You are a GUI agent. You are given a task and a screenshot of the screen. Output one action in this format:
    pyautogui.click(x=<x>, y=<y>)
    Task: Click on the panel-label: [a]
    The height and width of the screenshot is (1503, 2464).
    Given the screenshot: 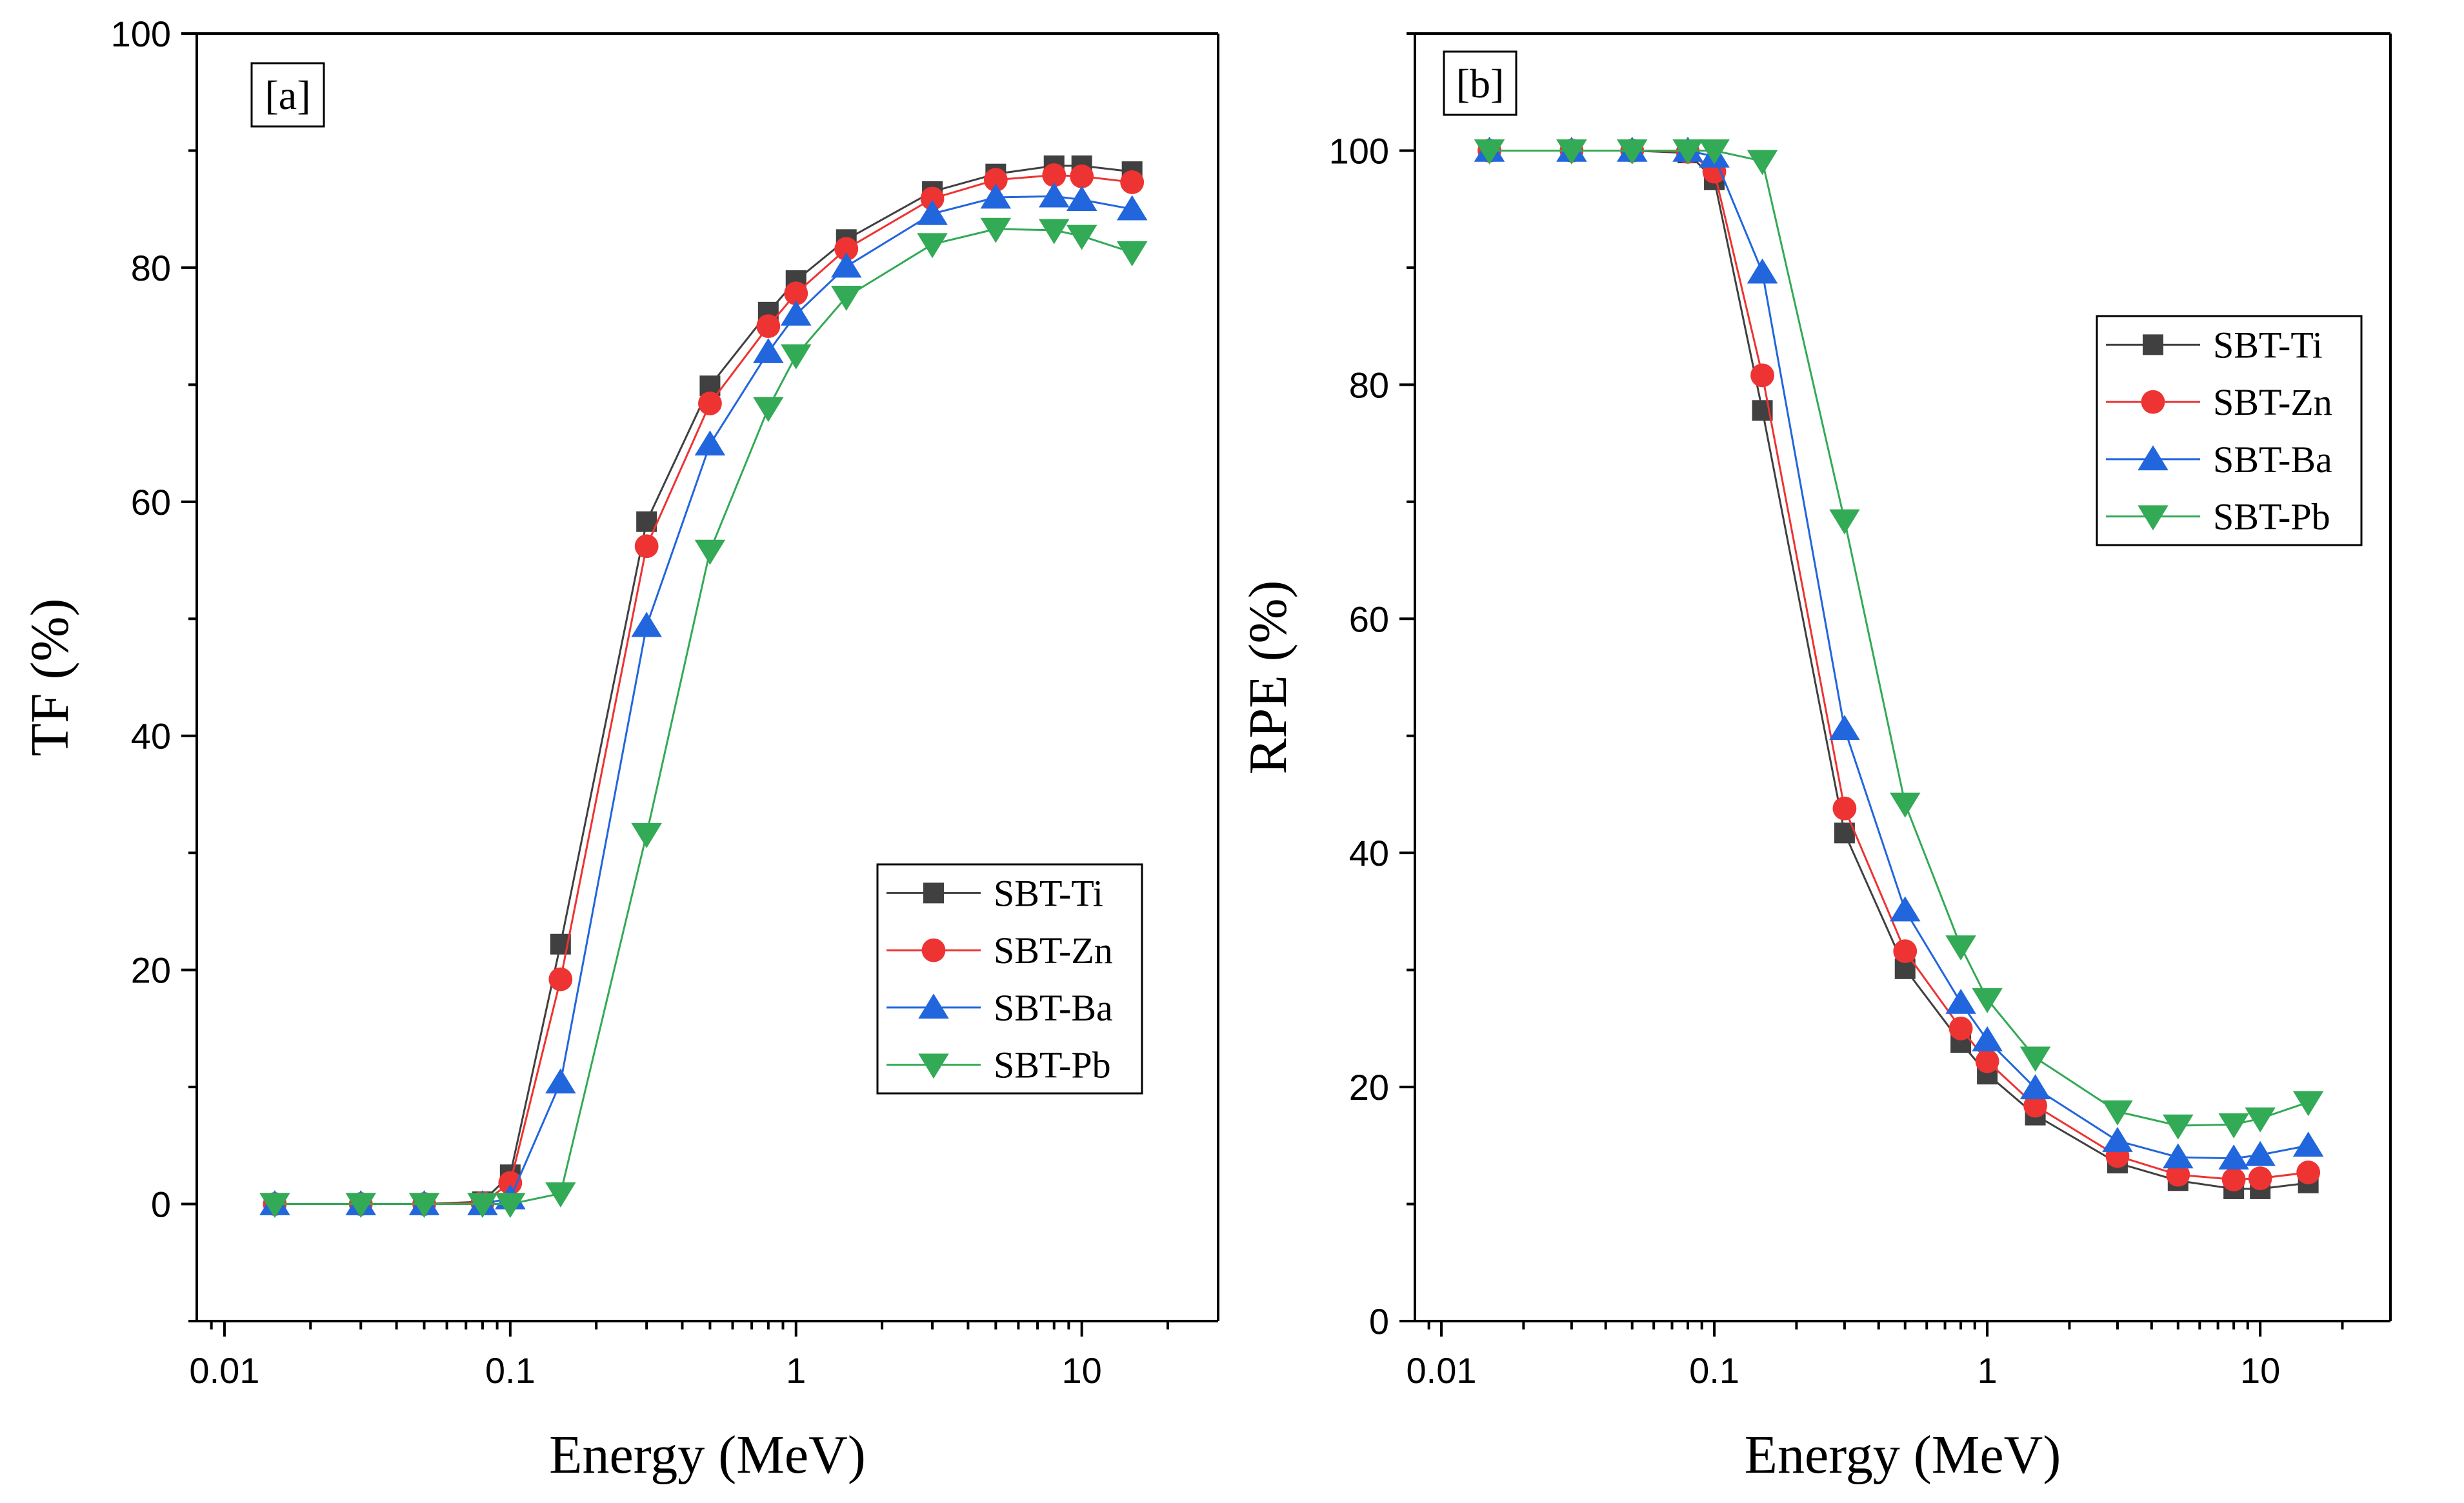 What is the action you would take?
    pyautogui.click(x=287, y=95)
    